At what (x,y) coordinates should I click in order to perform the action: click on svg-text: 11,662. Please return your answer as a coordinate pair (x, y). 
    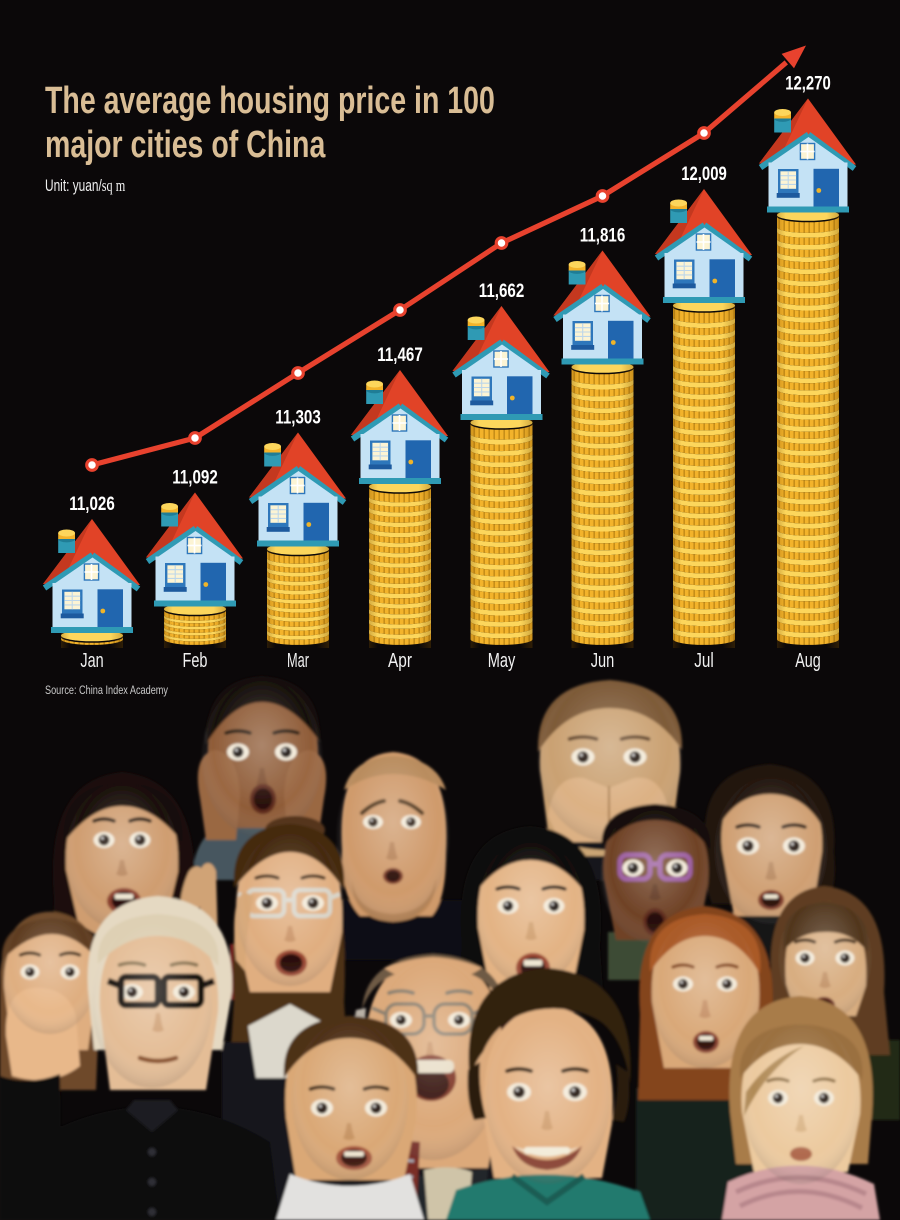
    Looking at the image, I should click on (502, 291).